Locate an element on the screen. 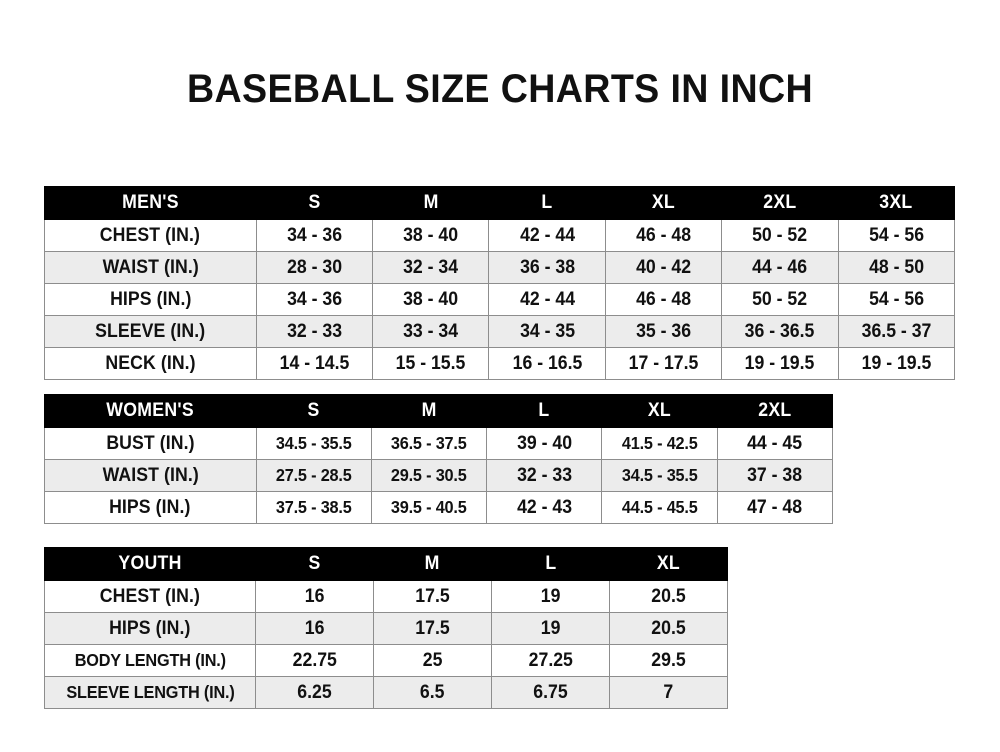  mens-row-label: NECK (IN.) is located at coordinates (150, 363).